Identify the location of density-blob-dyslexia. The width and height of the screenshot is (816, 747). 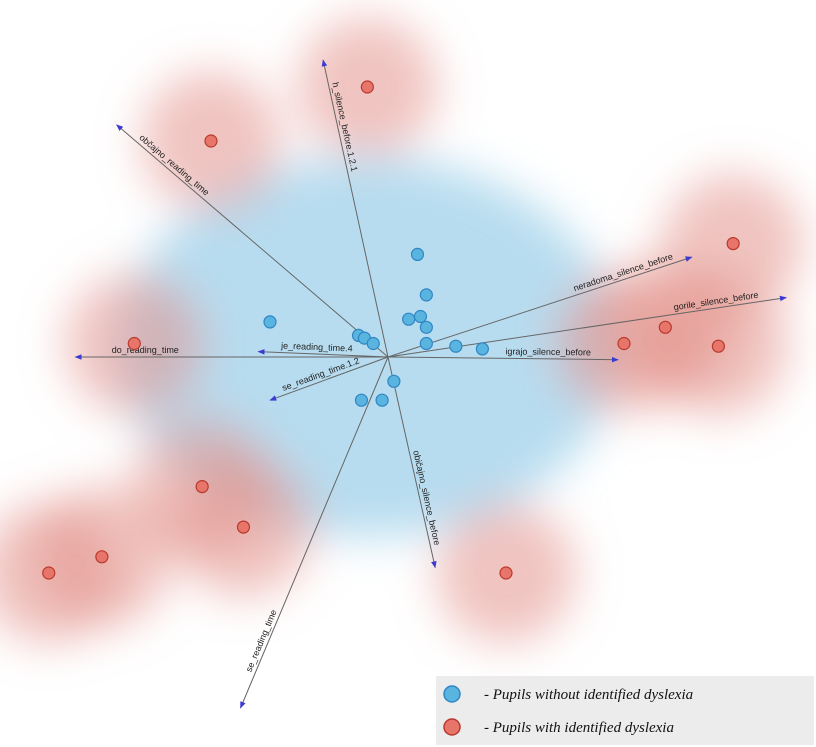
(59, 573).